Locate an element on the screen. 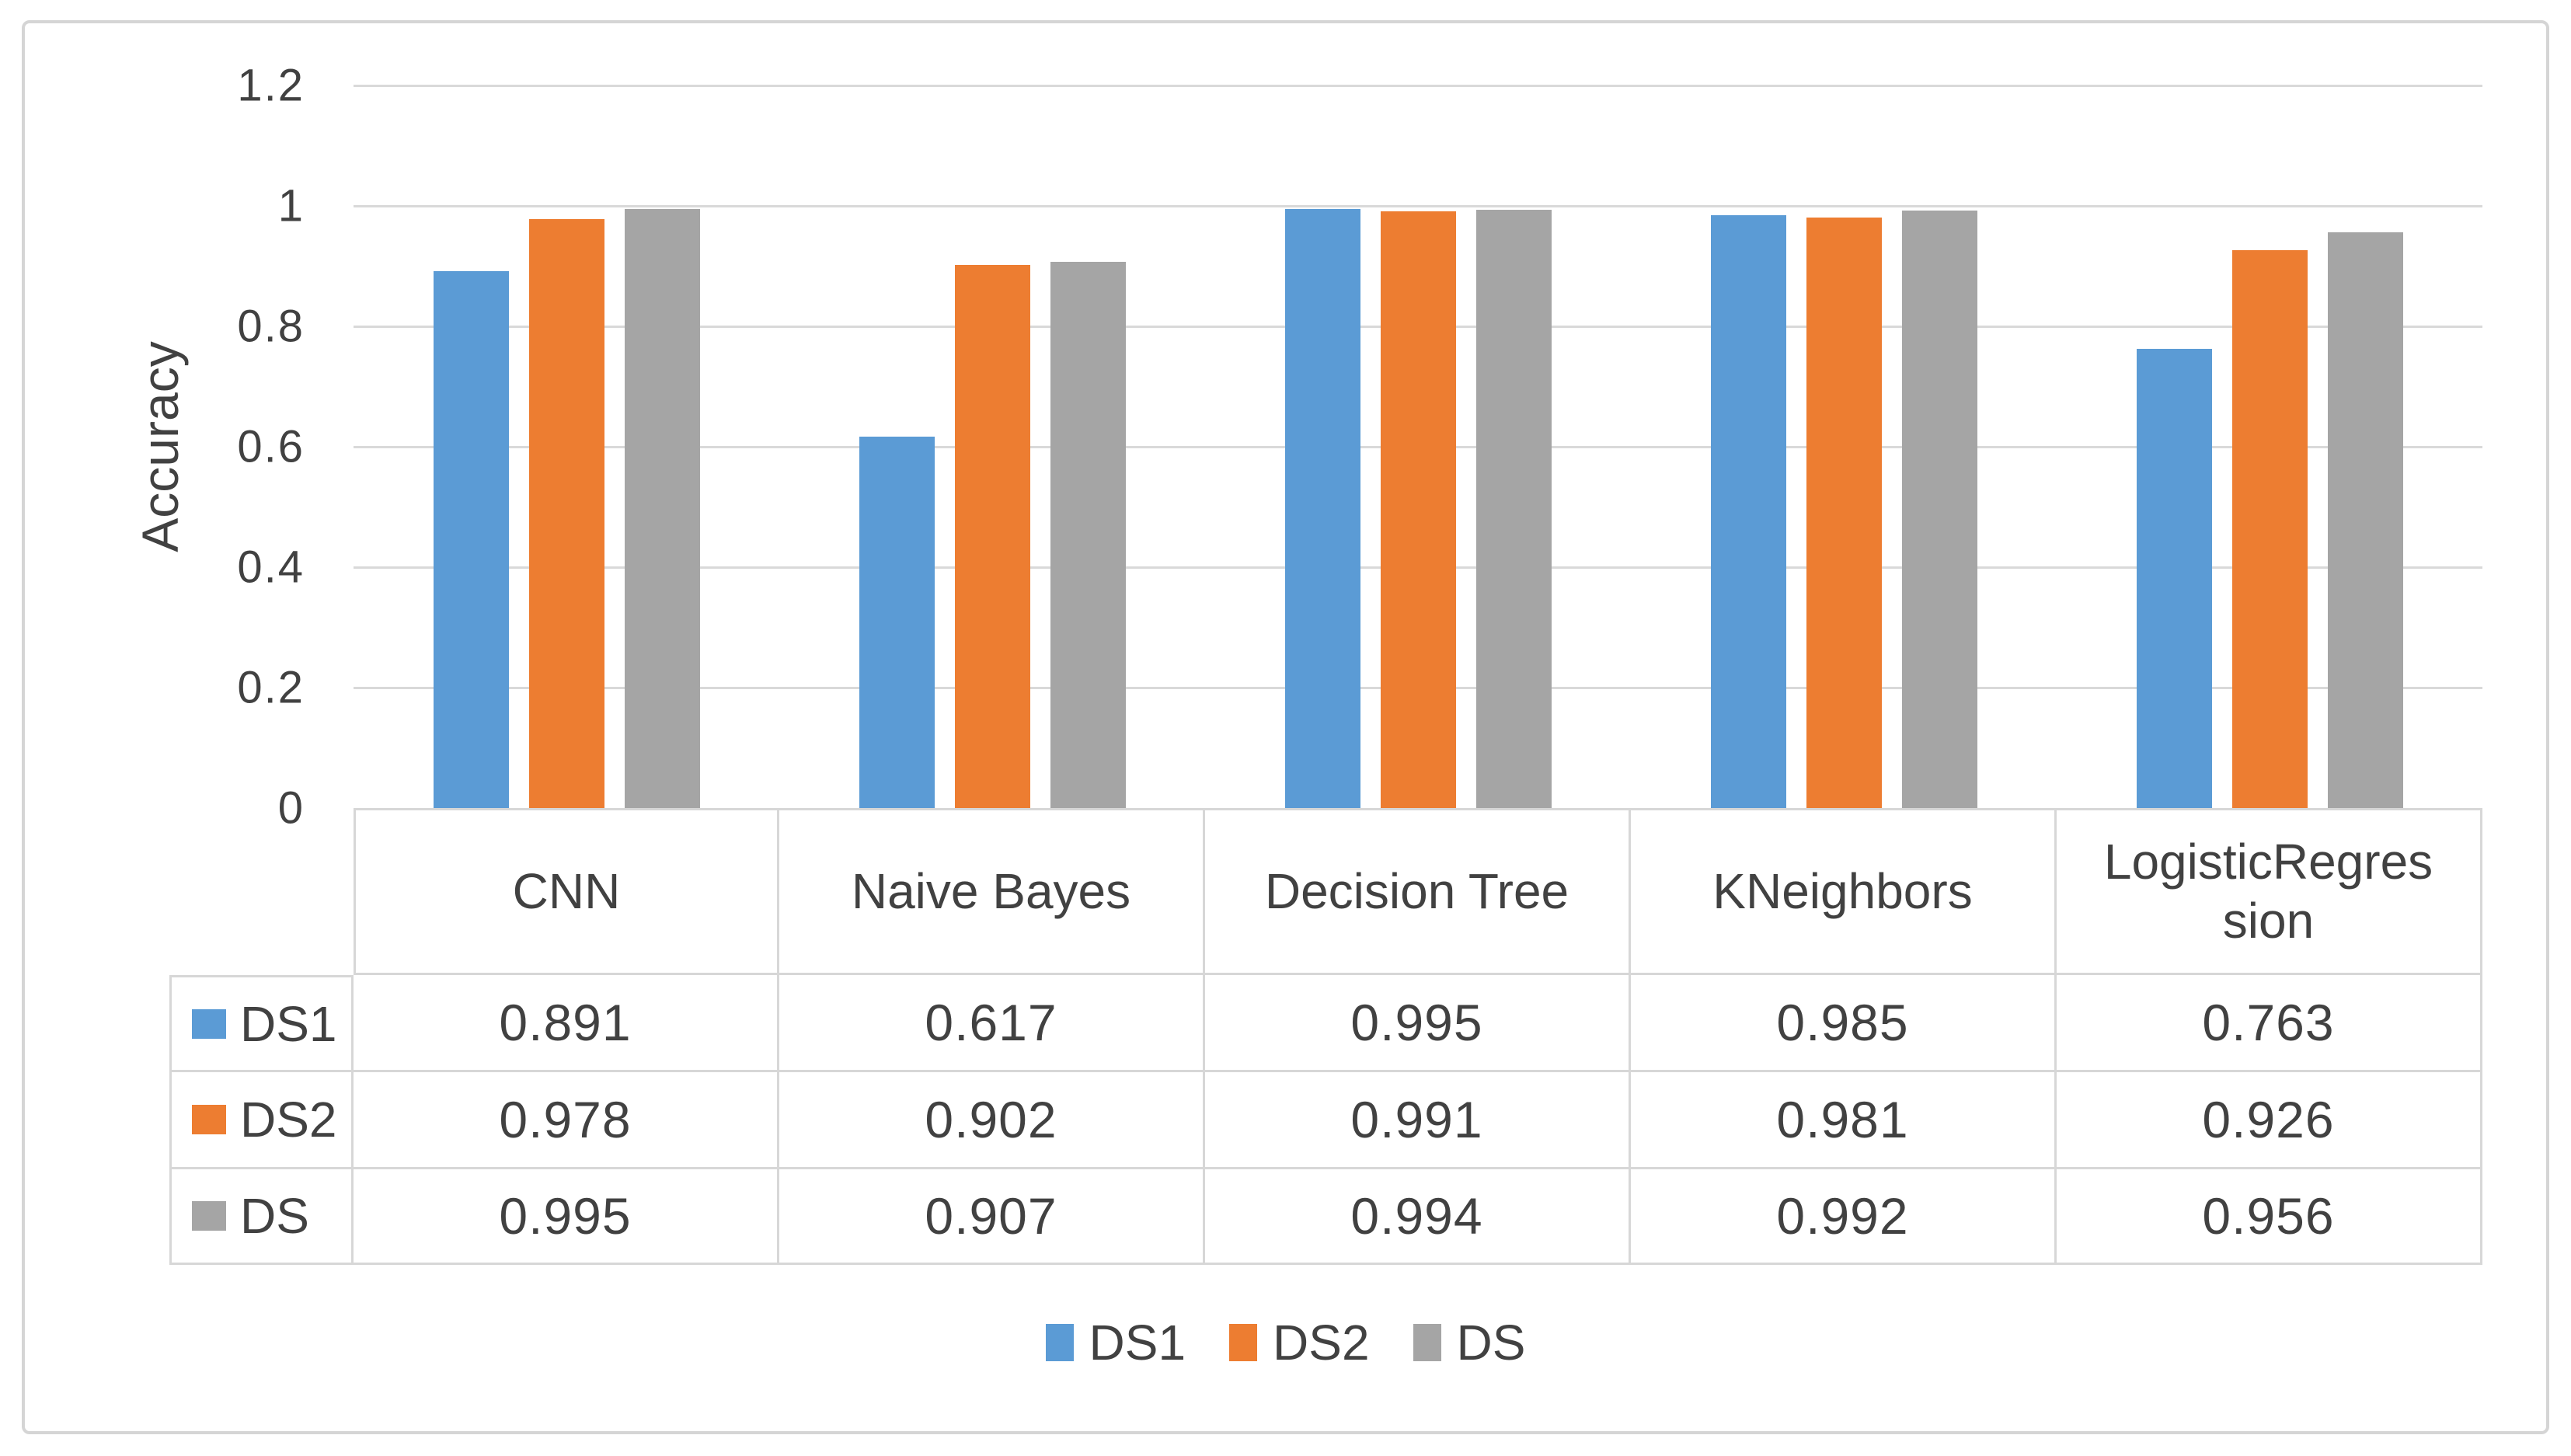  table-header-line: CNN is located at coordinates (566, 891).